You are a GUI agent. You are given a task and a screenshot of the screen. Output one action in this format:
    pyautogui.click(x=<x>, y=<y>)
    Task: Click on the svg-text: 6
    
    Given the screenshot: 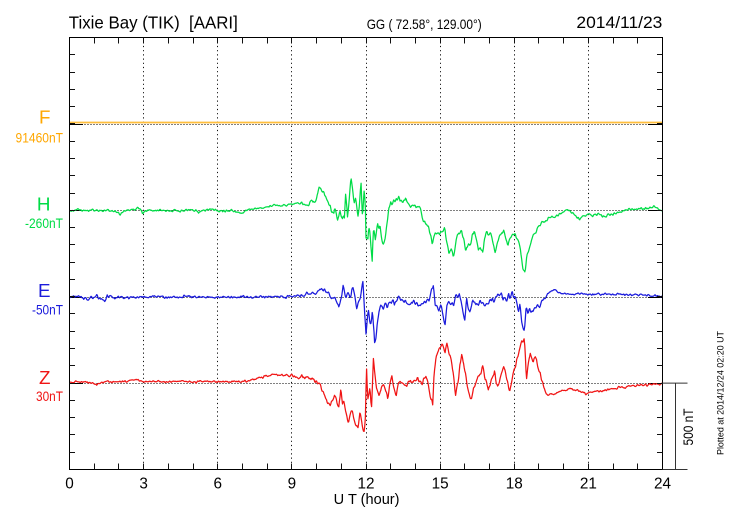 What is the action you would take?
    pyautogui.click(x=218, y=483)
    